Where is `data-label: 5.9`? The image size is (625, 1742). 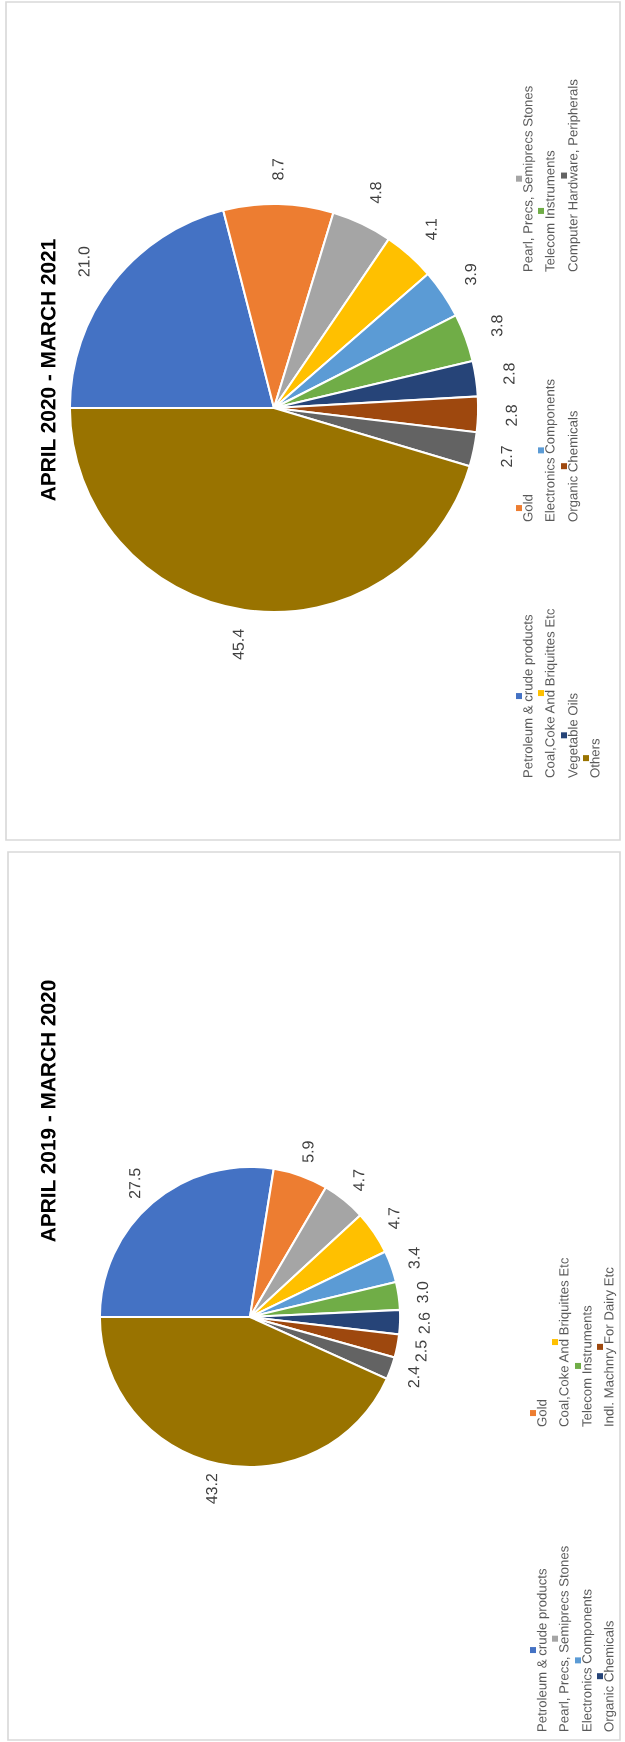 data-label: 5.9 is located at coordinates (308, 1152).